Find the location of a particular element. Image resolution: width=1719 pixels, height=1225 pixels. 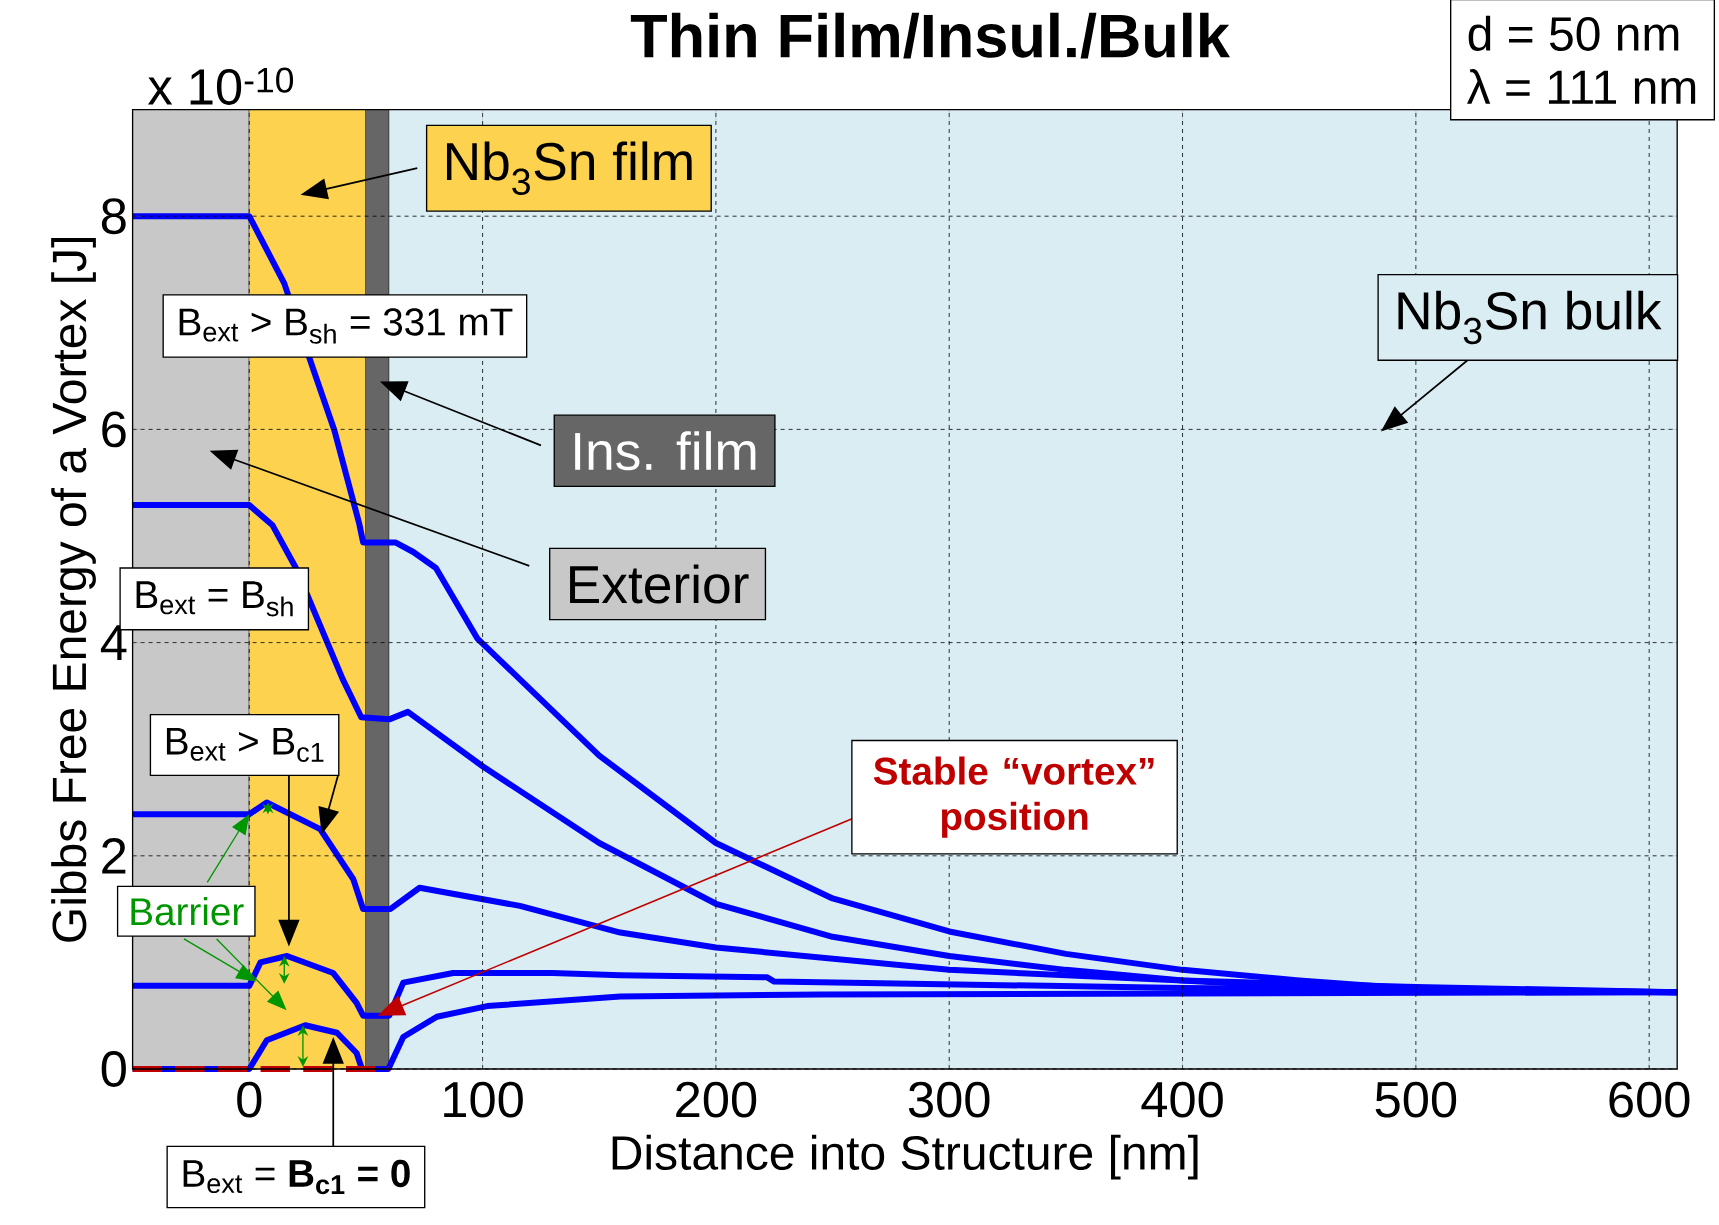

y-tick-label: 8 is located at coordinates (113, 216).